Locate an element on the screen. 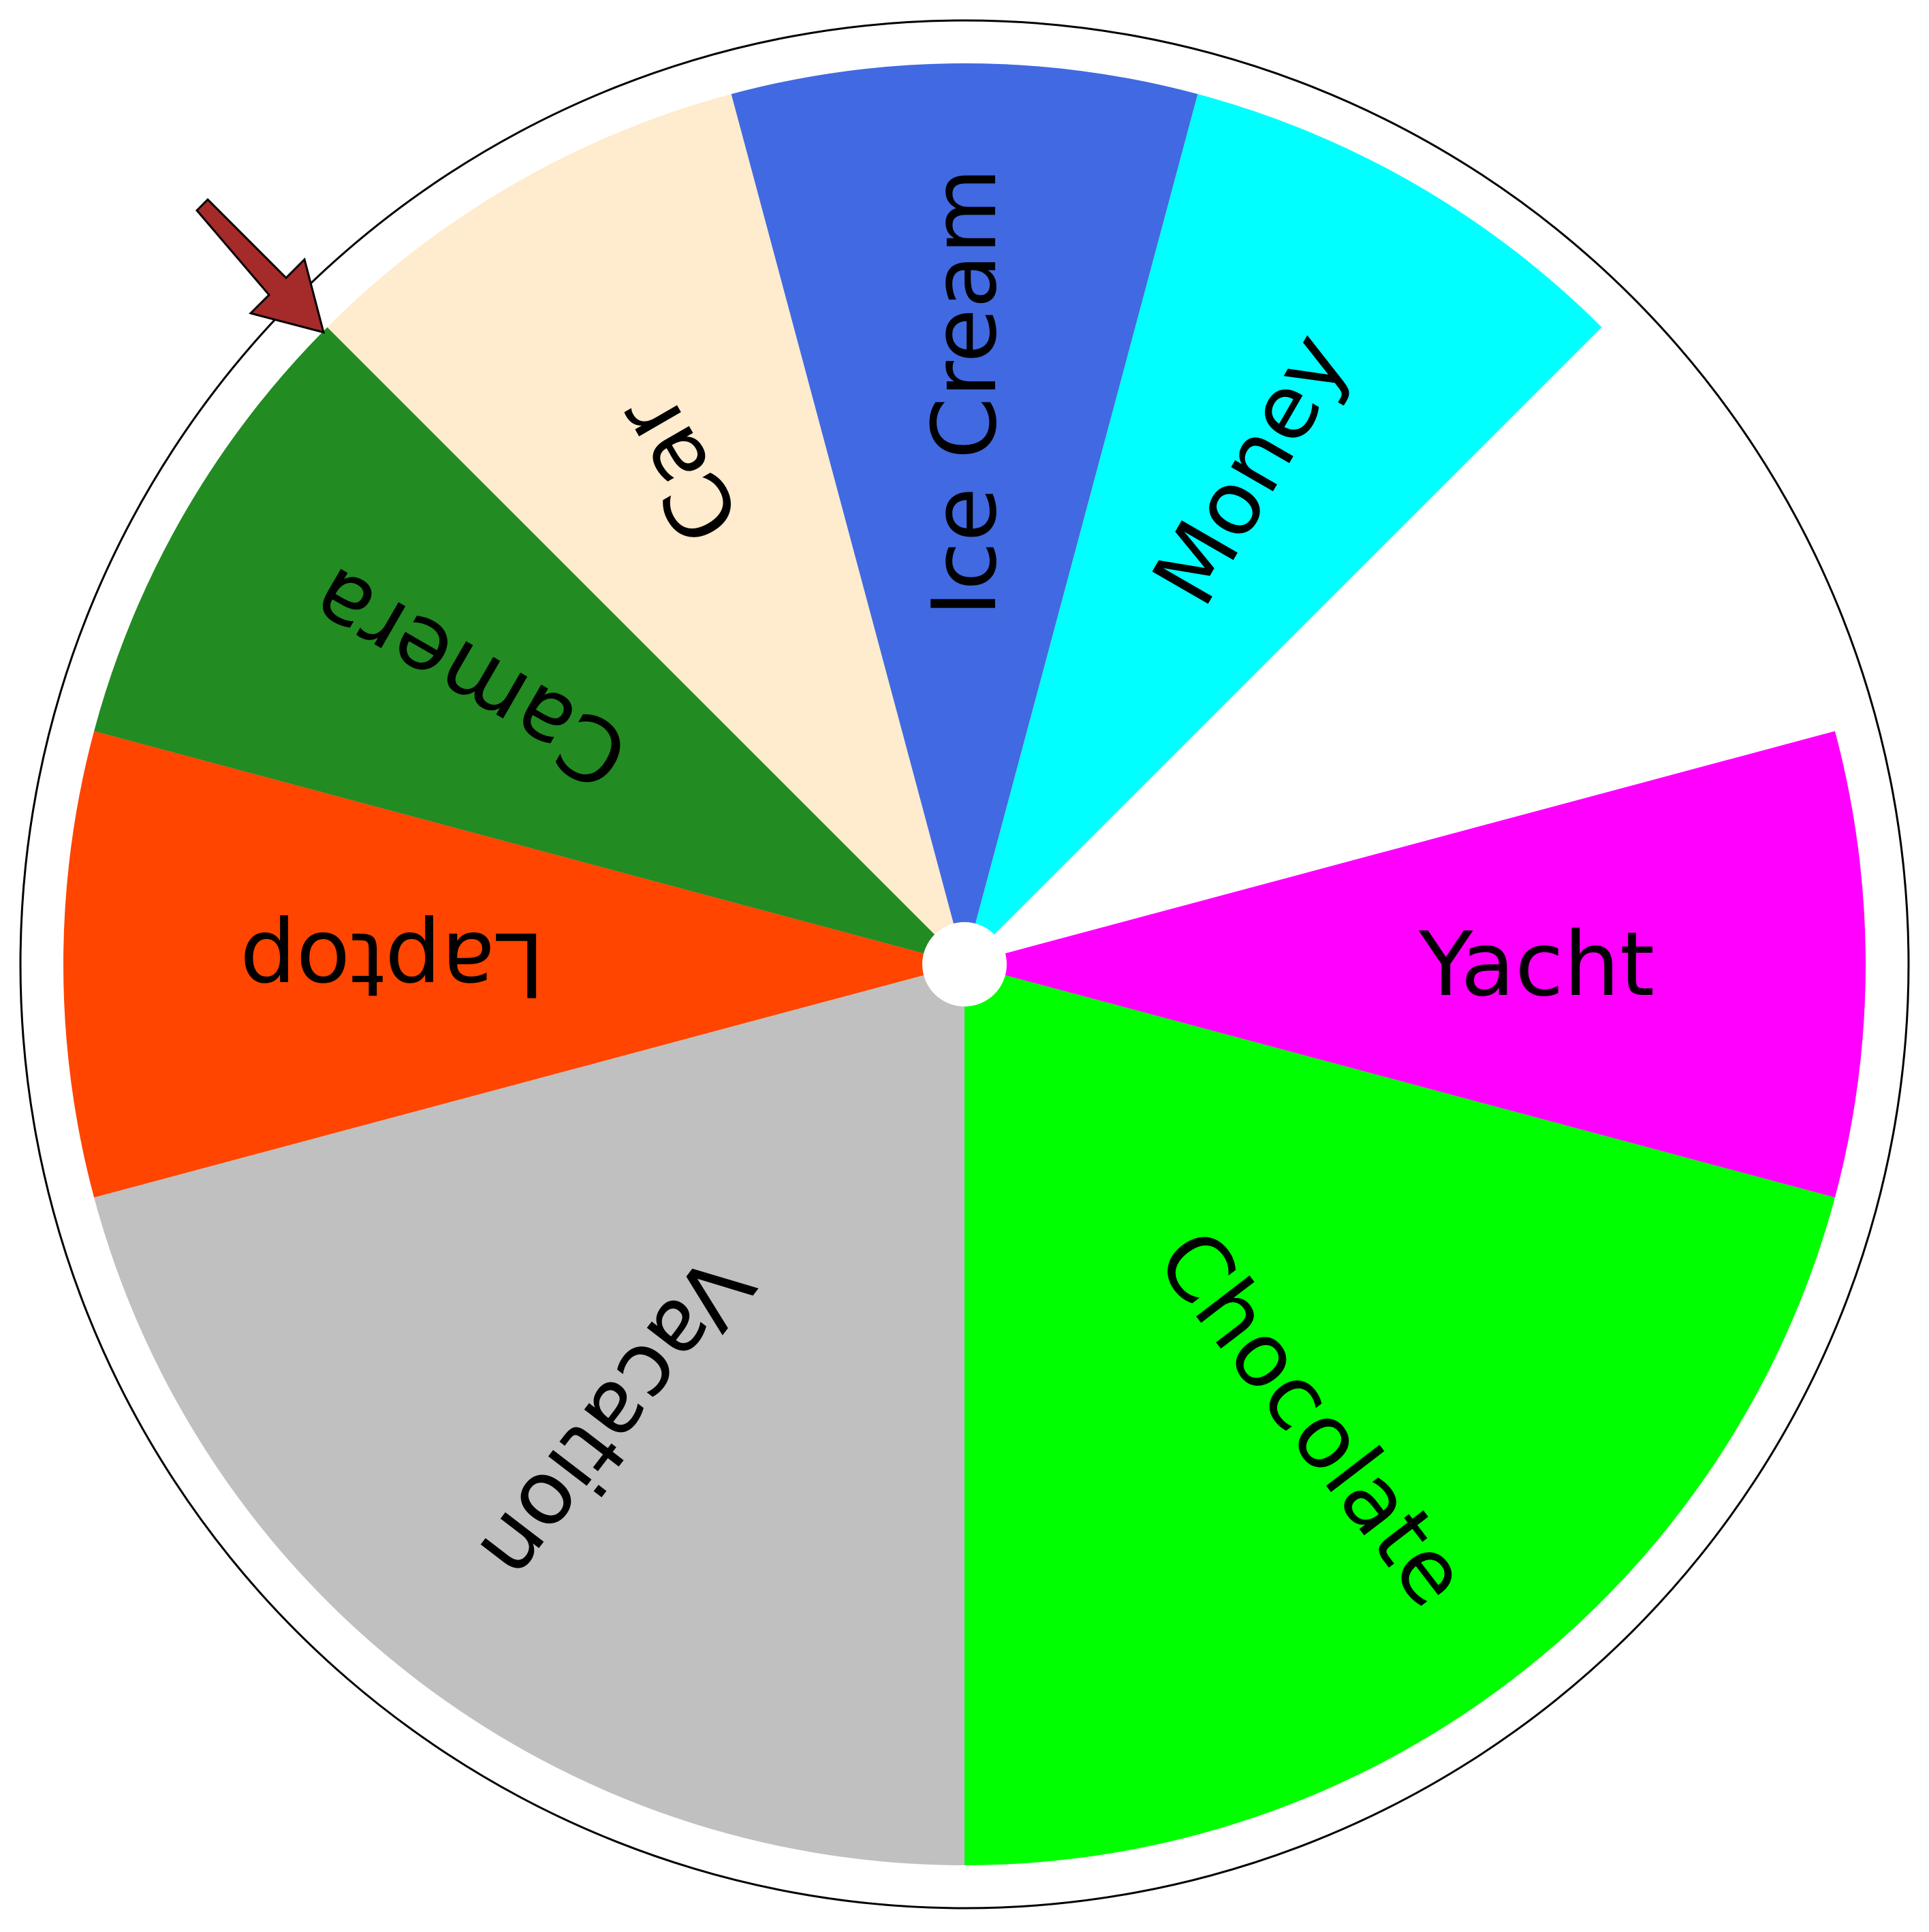  segment-label-laptop: Laptop is located at coordinates (393, 964).